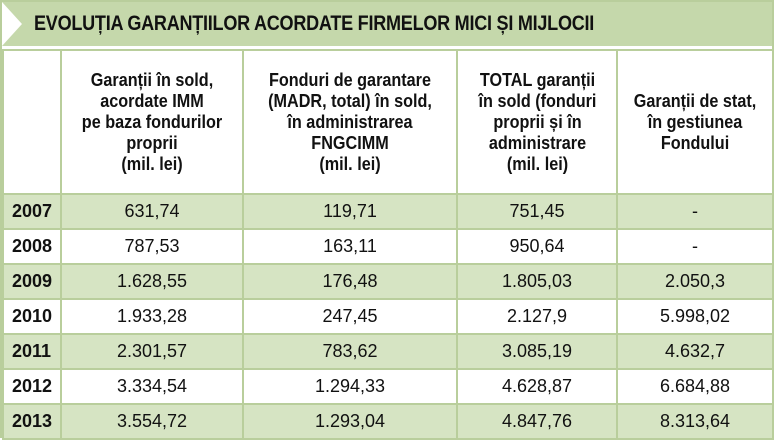 The width and height of the screenshot is (774, 440). I want to click on header-line: TOTAL garanții, so click(537, 79).